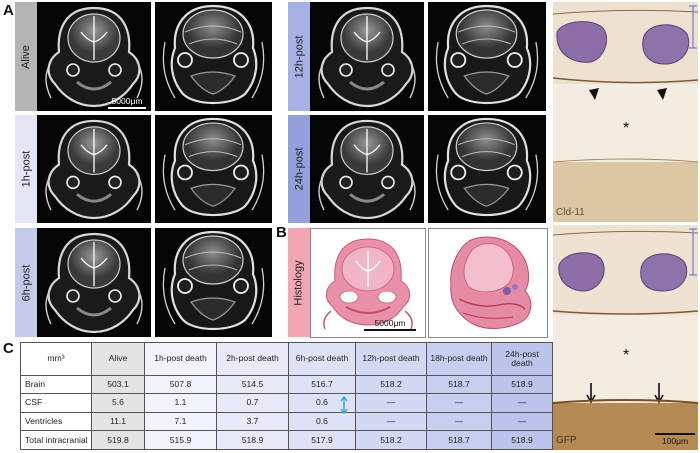 This screenshot has width=700, height=453. I want to click on micro-scale-bar: 100μm, so click(675, 439).